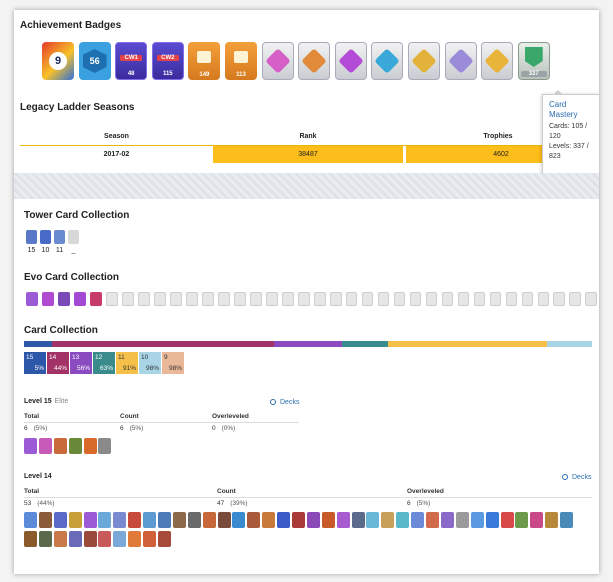  Describe the element at coordinates (35, 363) in the screenshot. I see `level-tile: 15 5%` at that location.